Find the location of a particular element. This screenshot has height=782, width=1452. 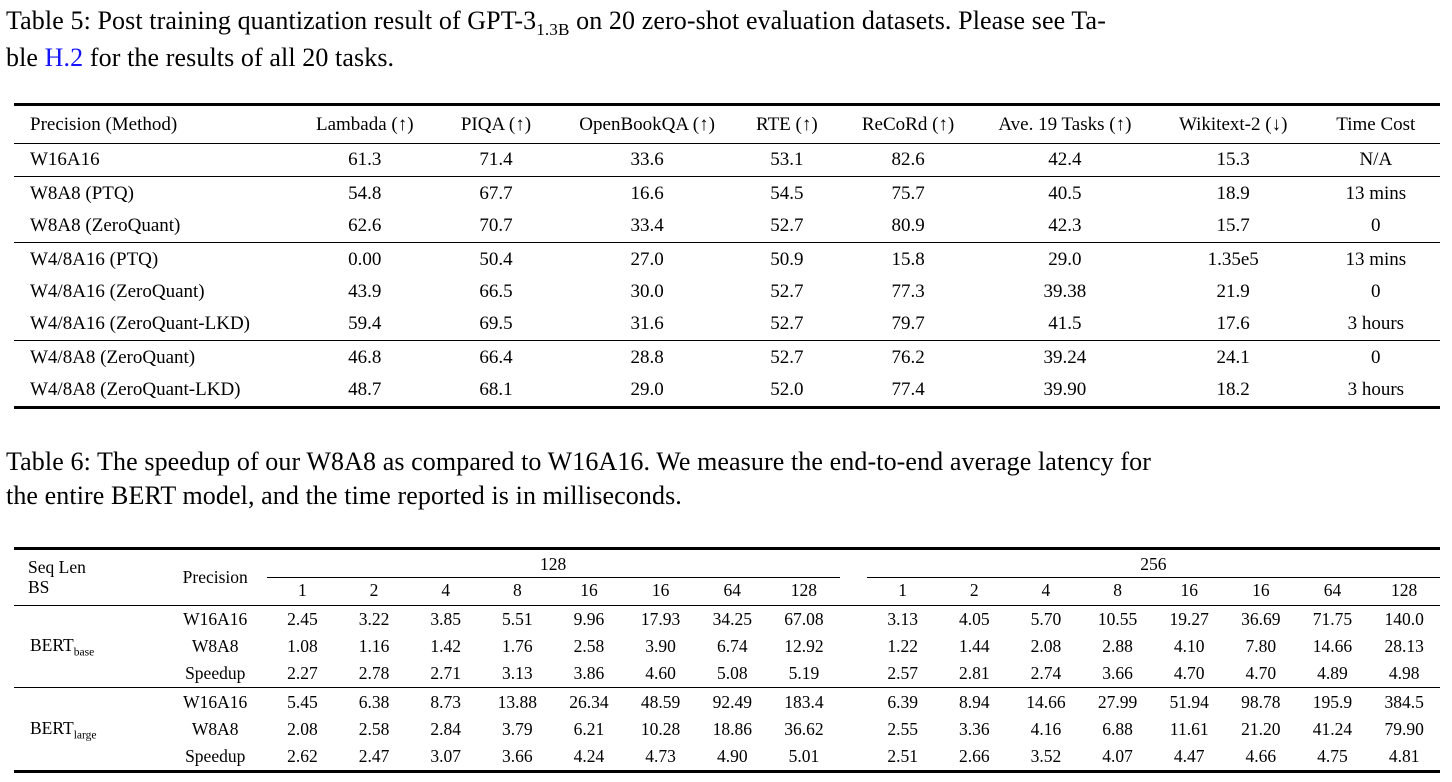

latency-cell: 4.60 is located at coordinates (660, 672).